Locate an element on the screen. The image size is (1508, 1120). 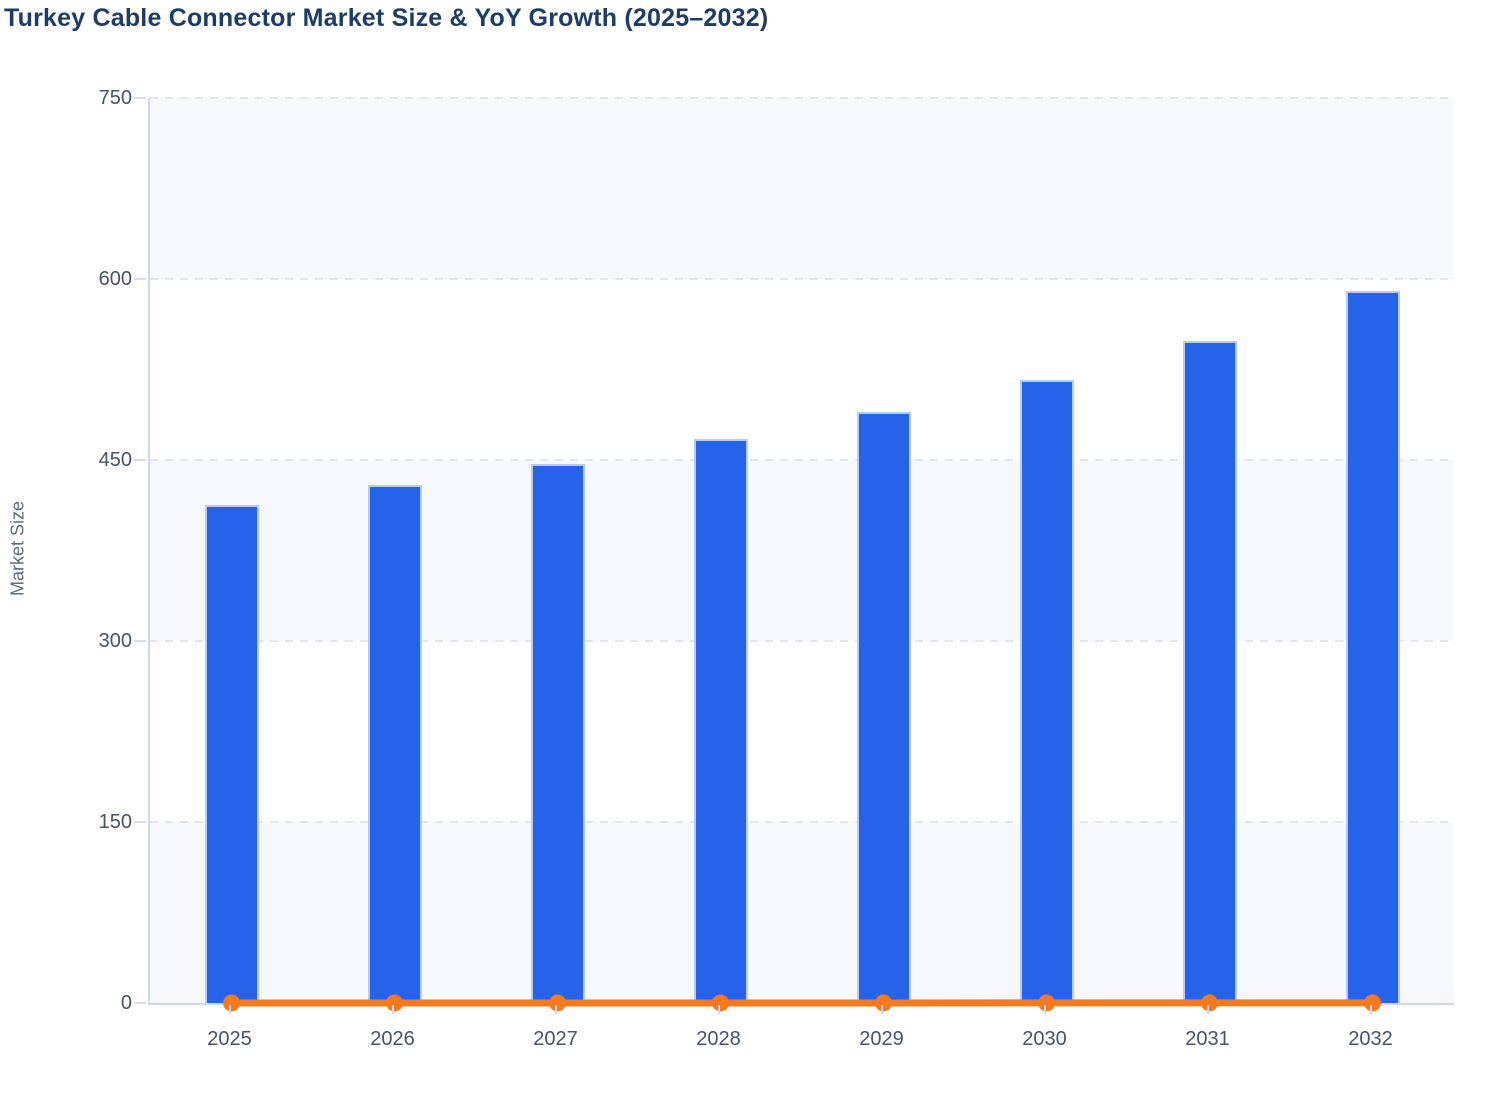
yoy-point-2028 is located at coordinates (720, 1003).